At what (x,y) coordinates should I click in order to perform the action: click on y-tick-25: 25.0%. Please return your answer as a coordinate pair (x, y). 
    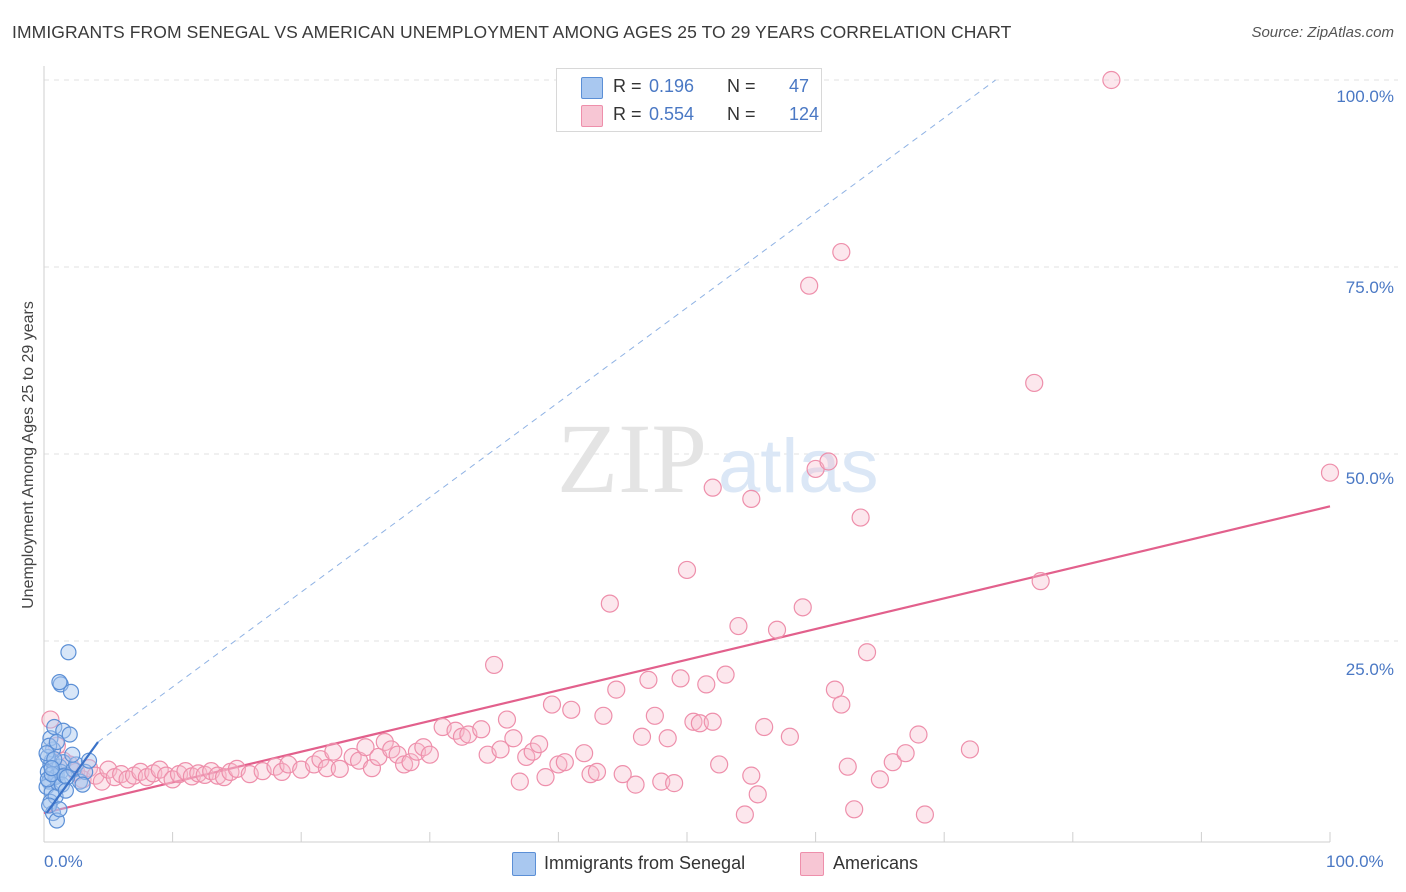
    Looking at the image, I should click on (1369, 669).